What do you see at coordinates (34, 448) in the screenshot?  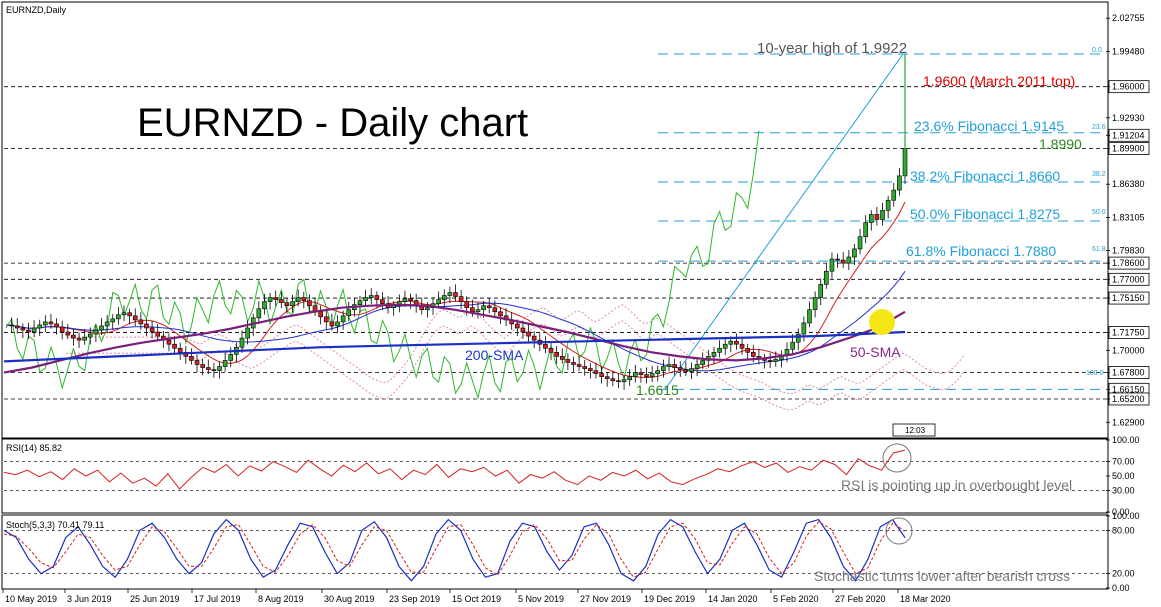 I see `rsi-label: RSI(14) 85.82` at bounding box center [34, 448].